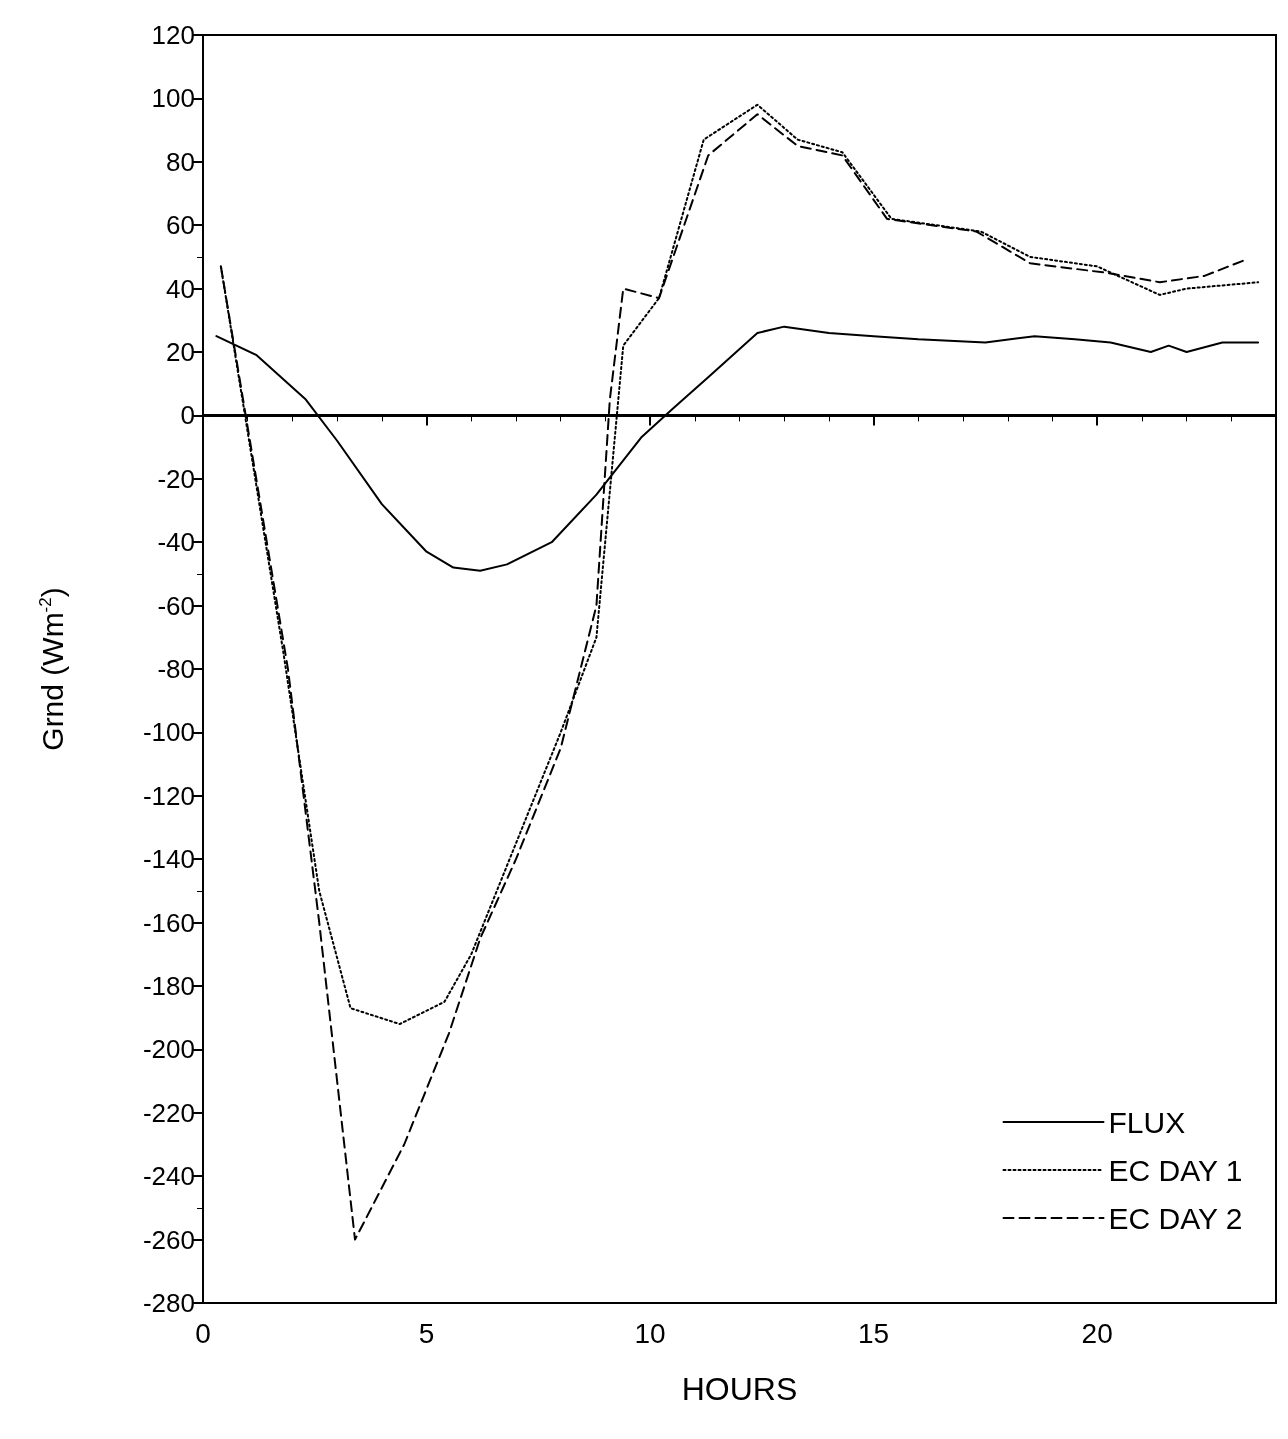 Image resolution: width=1288 pixels, height=1439 pixels. Describe the element at coordinates (176, 669) in the screenshot. I see `y-tick-label: -80` at that location.